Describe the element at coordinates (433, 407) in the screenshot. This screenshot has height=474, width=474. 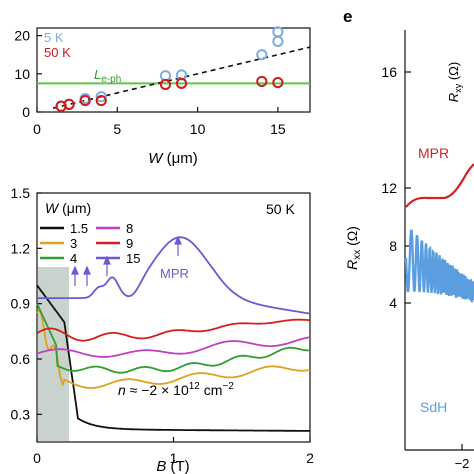
I see `sdh-label: SdH` at that location.